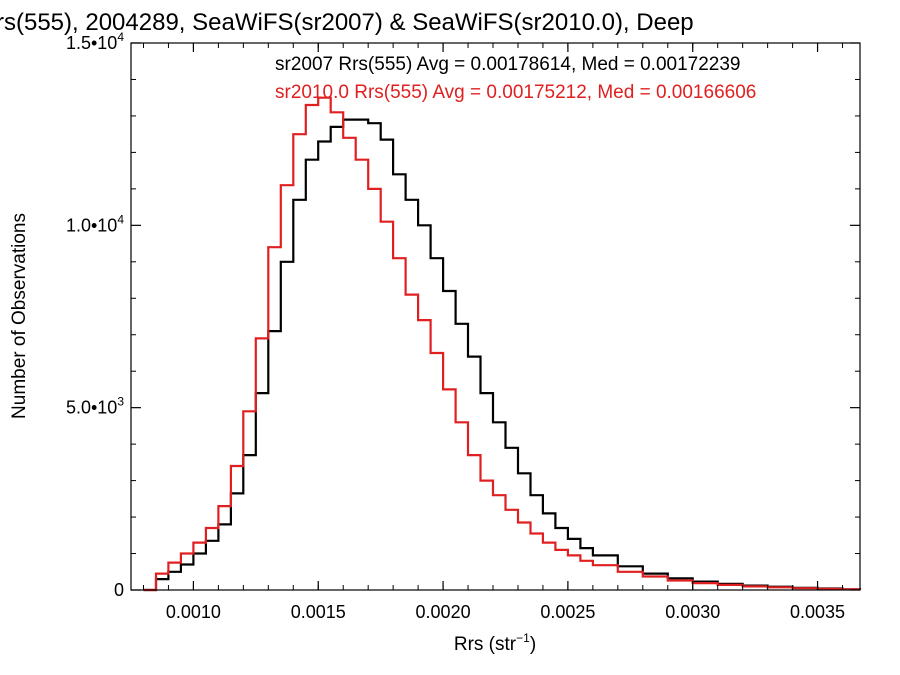 The image size is (900, 675). I want to click on y-axis-label: Number of Observations, so click(19, 316).